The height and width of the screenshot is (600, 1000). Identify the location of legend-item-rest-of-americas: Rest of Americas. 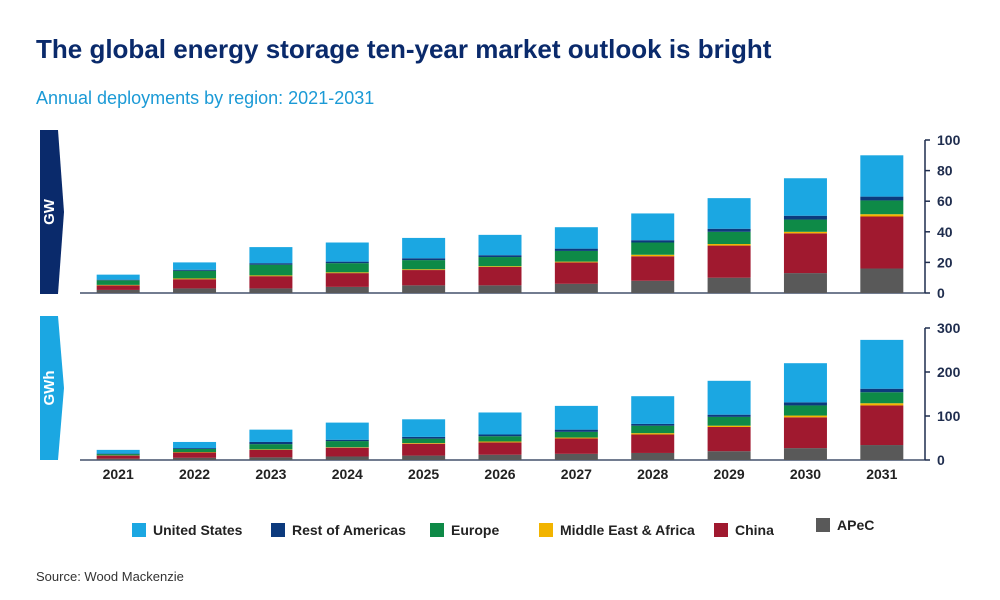
(338, 530).